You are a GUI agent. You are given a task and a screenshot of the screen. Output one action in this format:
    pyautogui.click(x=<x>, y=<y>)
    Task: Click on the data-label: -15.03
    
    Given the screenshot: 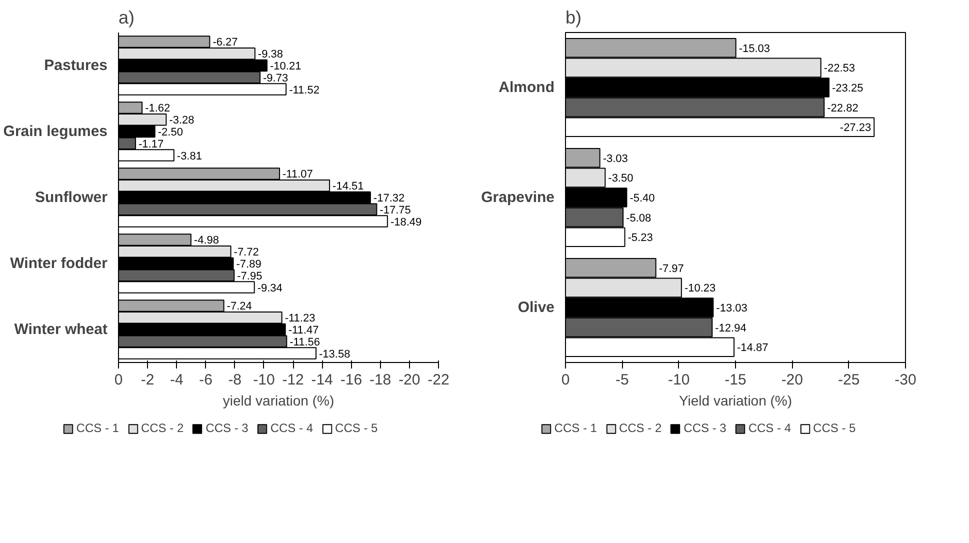 What is the action you would take?
    pyautogui.click(x=754, y=48)
    